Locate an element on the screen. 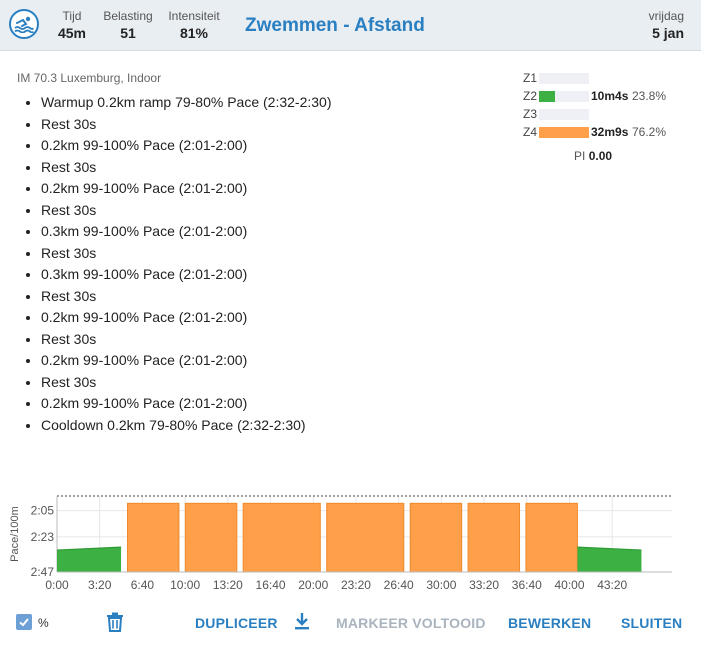 The image size is (701, 648). zone-distribution: Z1 Z2 10m4s 23.8% Z3 Z4 32m9s 76.2% is located at coordinates (606, 106).